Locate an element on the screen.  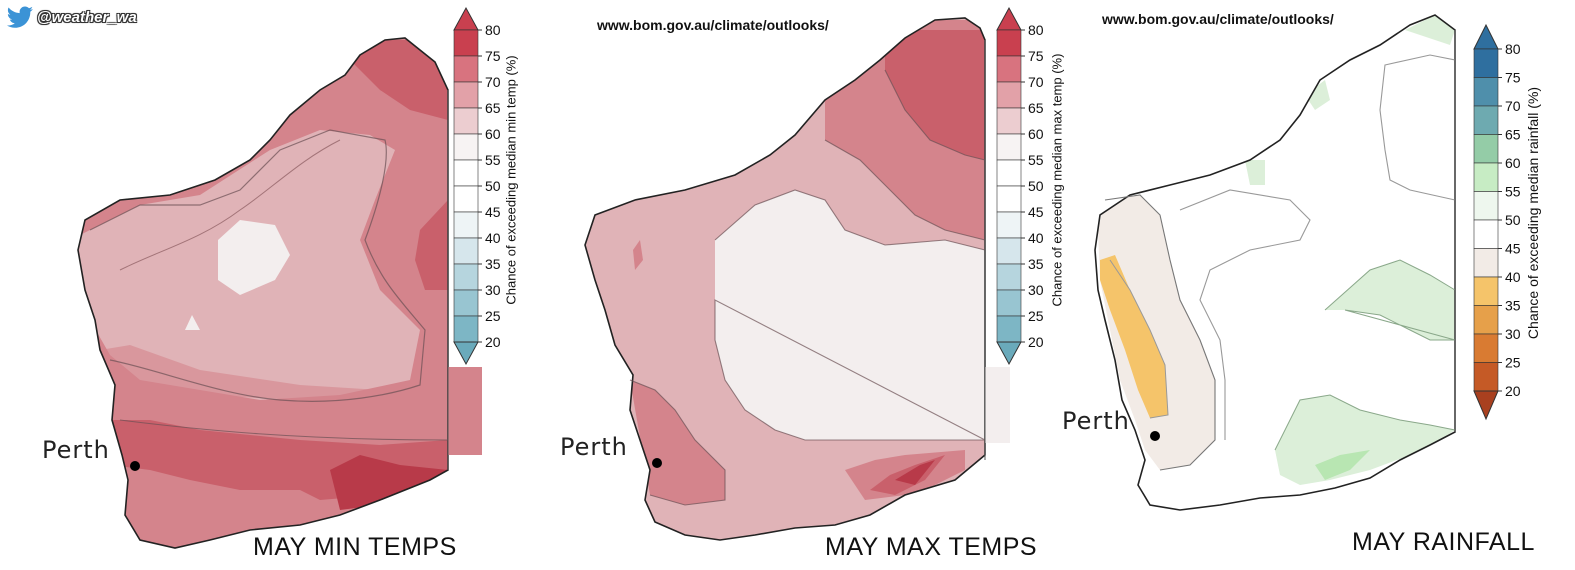
min-temps-title: MAY MIN TEMPS is located at coordinates (355, 547).